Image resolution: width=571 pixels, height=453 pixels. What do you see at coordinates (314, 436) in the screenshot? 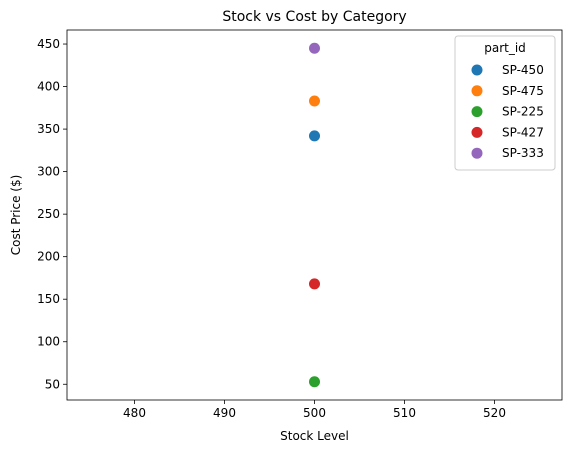
I see `x-axis-title: Stock Level` at bounding box center [314, 436].